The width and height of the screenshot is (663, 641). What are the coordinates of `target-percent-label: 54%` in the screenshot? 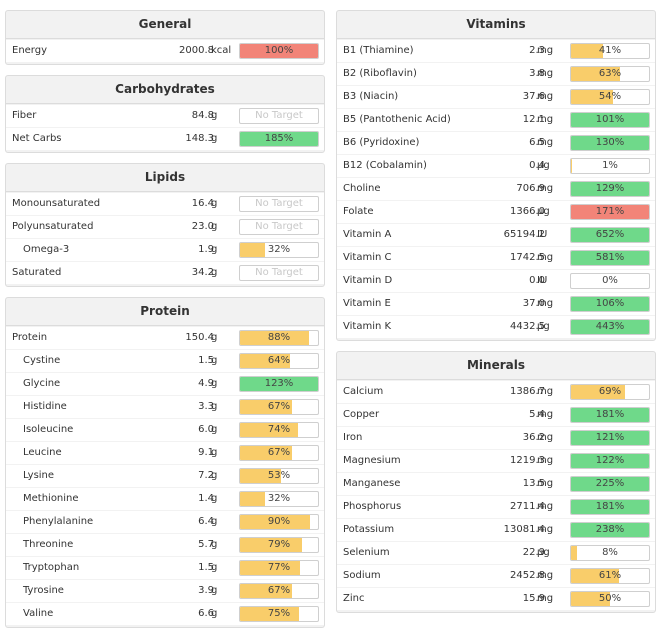 It's located at (610, 96).